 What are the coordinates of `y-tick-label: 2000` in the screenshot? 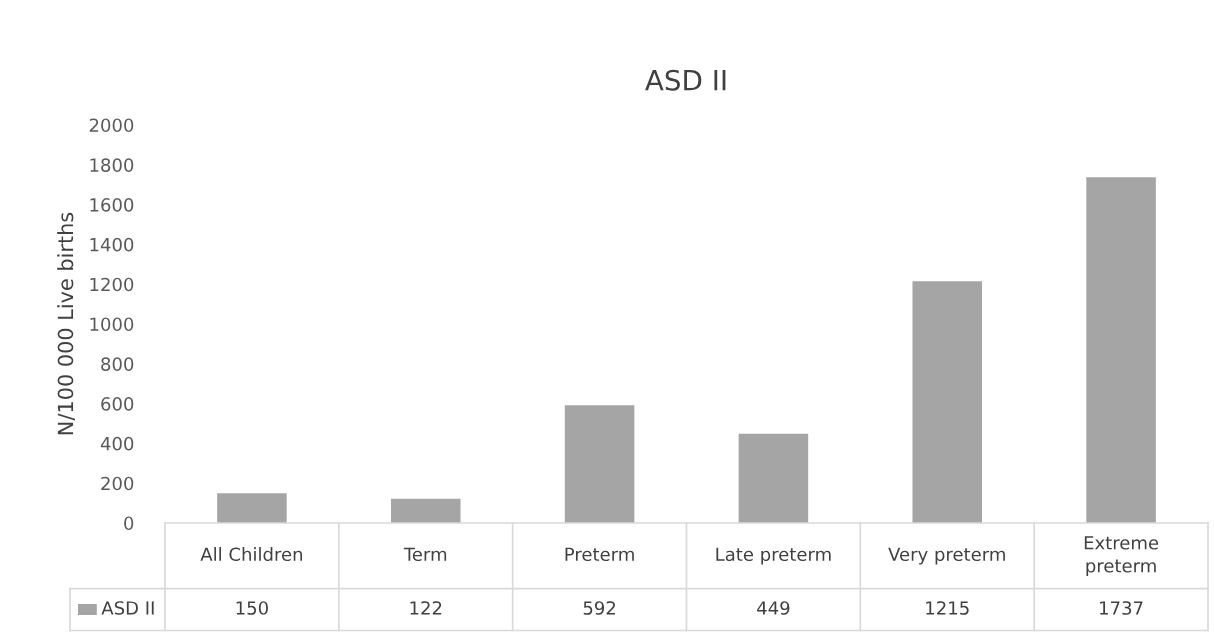 It's located at (111, 125).